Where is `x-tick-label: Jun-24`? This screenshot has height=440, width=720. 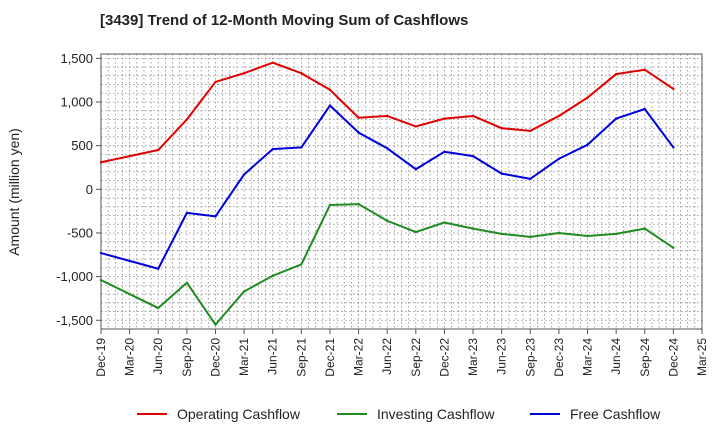 x-tick-label: Jun-24 is located at coordinates (616, 356).